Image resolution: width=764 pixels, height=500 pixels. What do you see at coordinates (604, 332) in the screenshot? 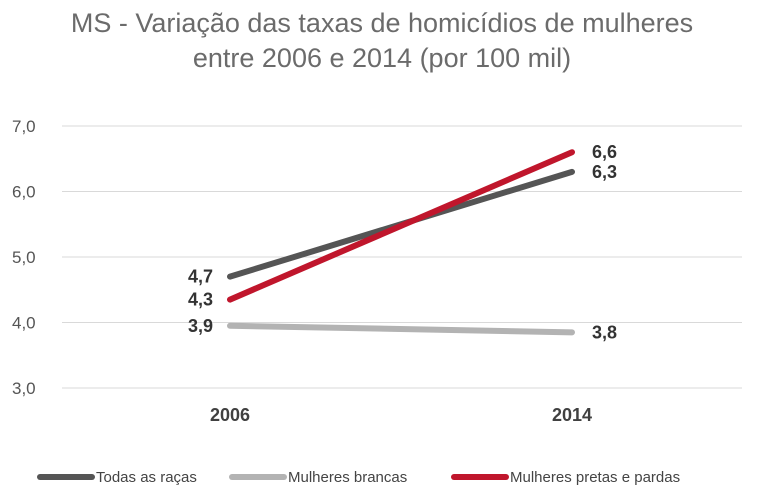
I see `data-label: 3,8` at bounding box center [604, 332].